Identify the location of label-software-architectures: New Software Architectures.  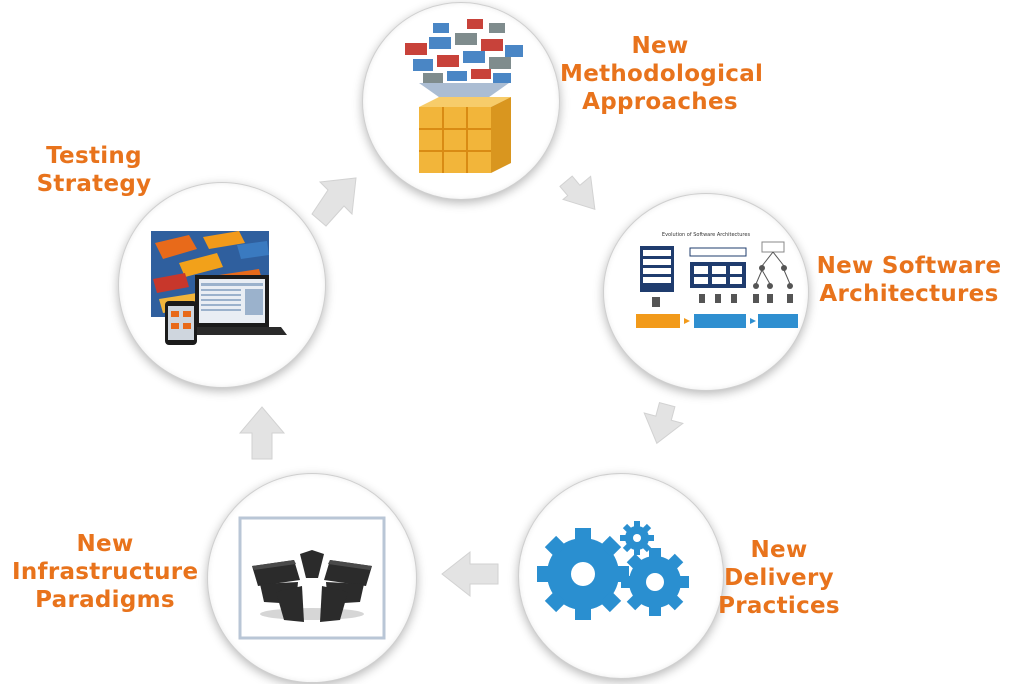
(909, 280).